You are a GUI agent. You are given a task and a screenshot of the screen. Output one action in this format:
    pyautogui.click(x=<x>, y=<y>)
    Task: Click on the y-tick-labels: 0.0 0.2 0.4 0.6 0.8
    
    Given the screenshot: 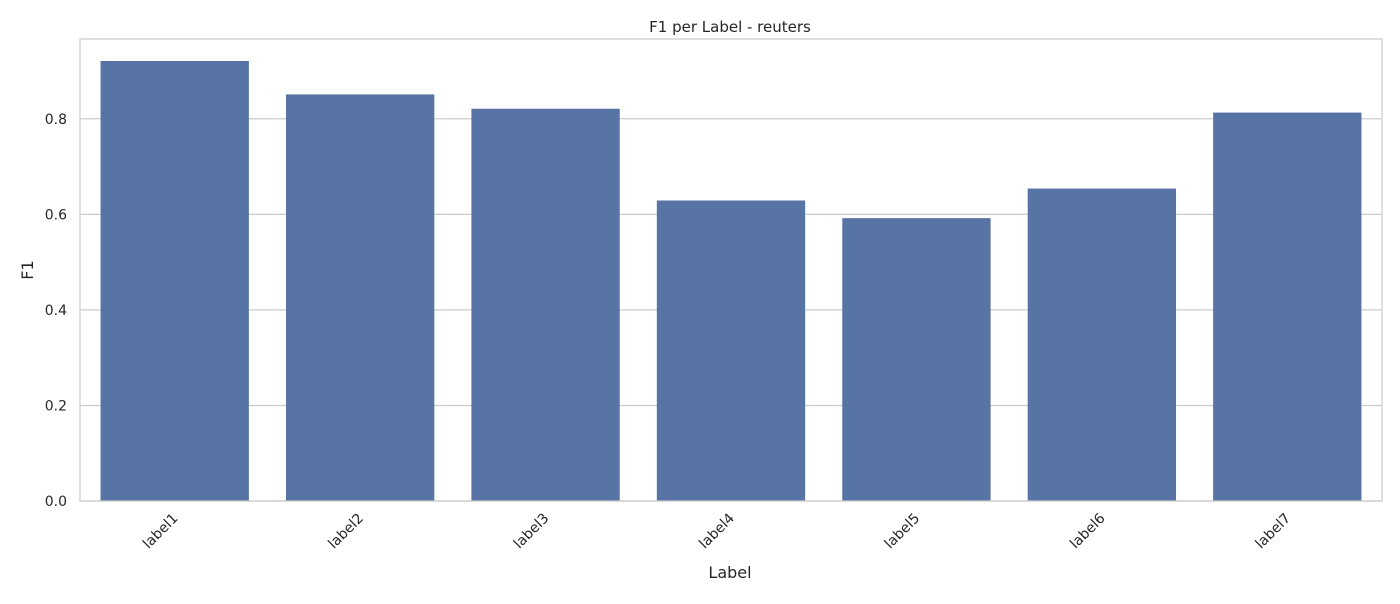 What is the action you would take?
    pyautogui.click(x=56, y=311)
    